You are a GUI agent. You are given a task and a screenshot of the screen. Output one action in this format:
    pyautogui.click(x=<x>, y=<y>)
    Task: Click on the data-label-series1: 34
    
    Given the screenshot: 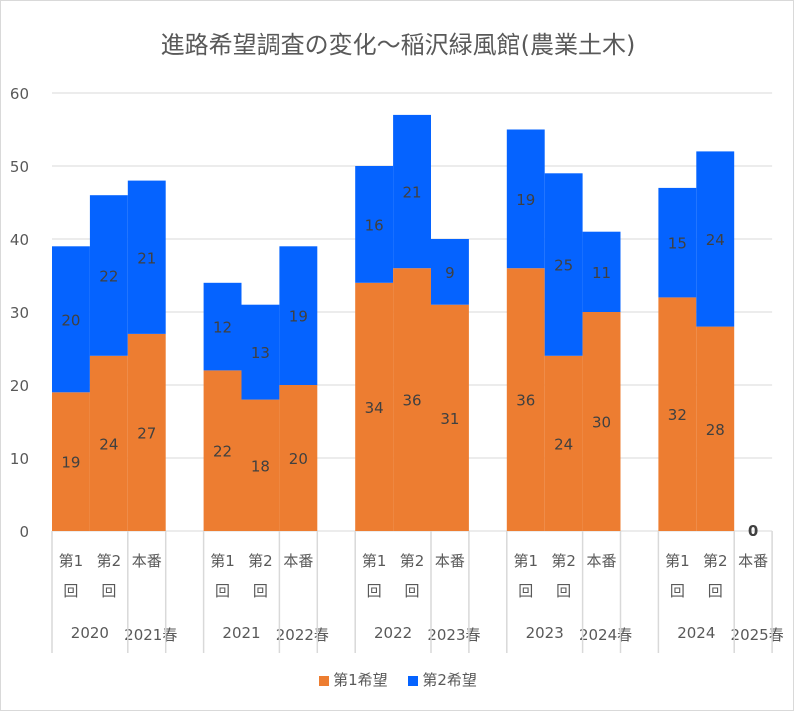 What is the action you would take?
    pyautogui.click(x=374, y=408)
    